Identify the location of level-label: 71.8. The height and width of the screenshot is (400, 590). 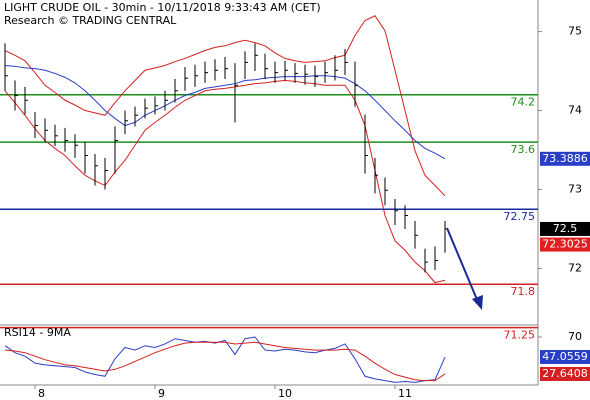
(523, 291).